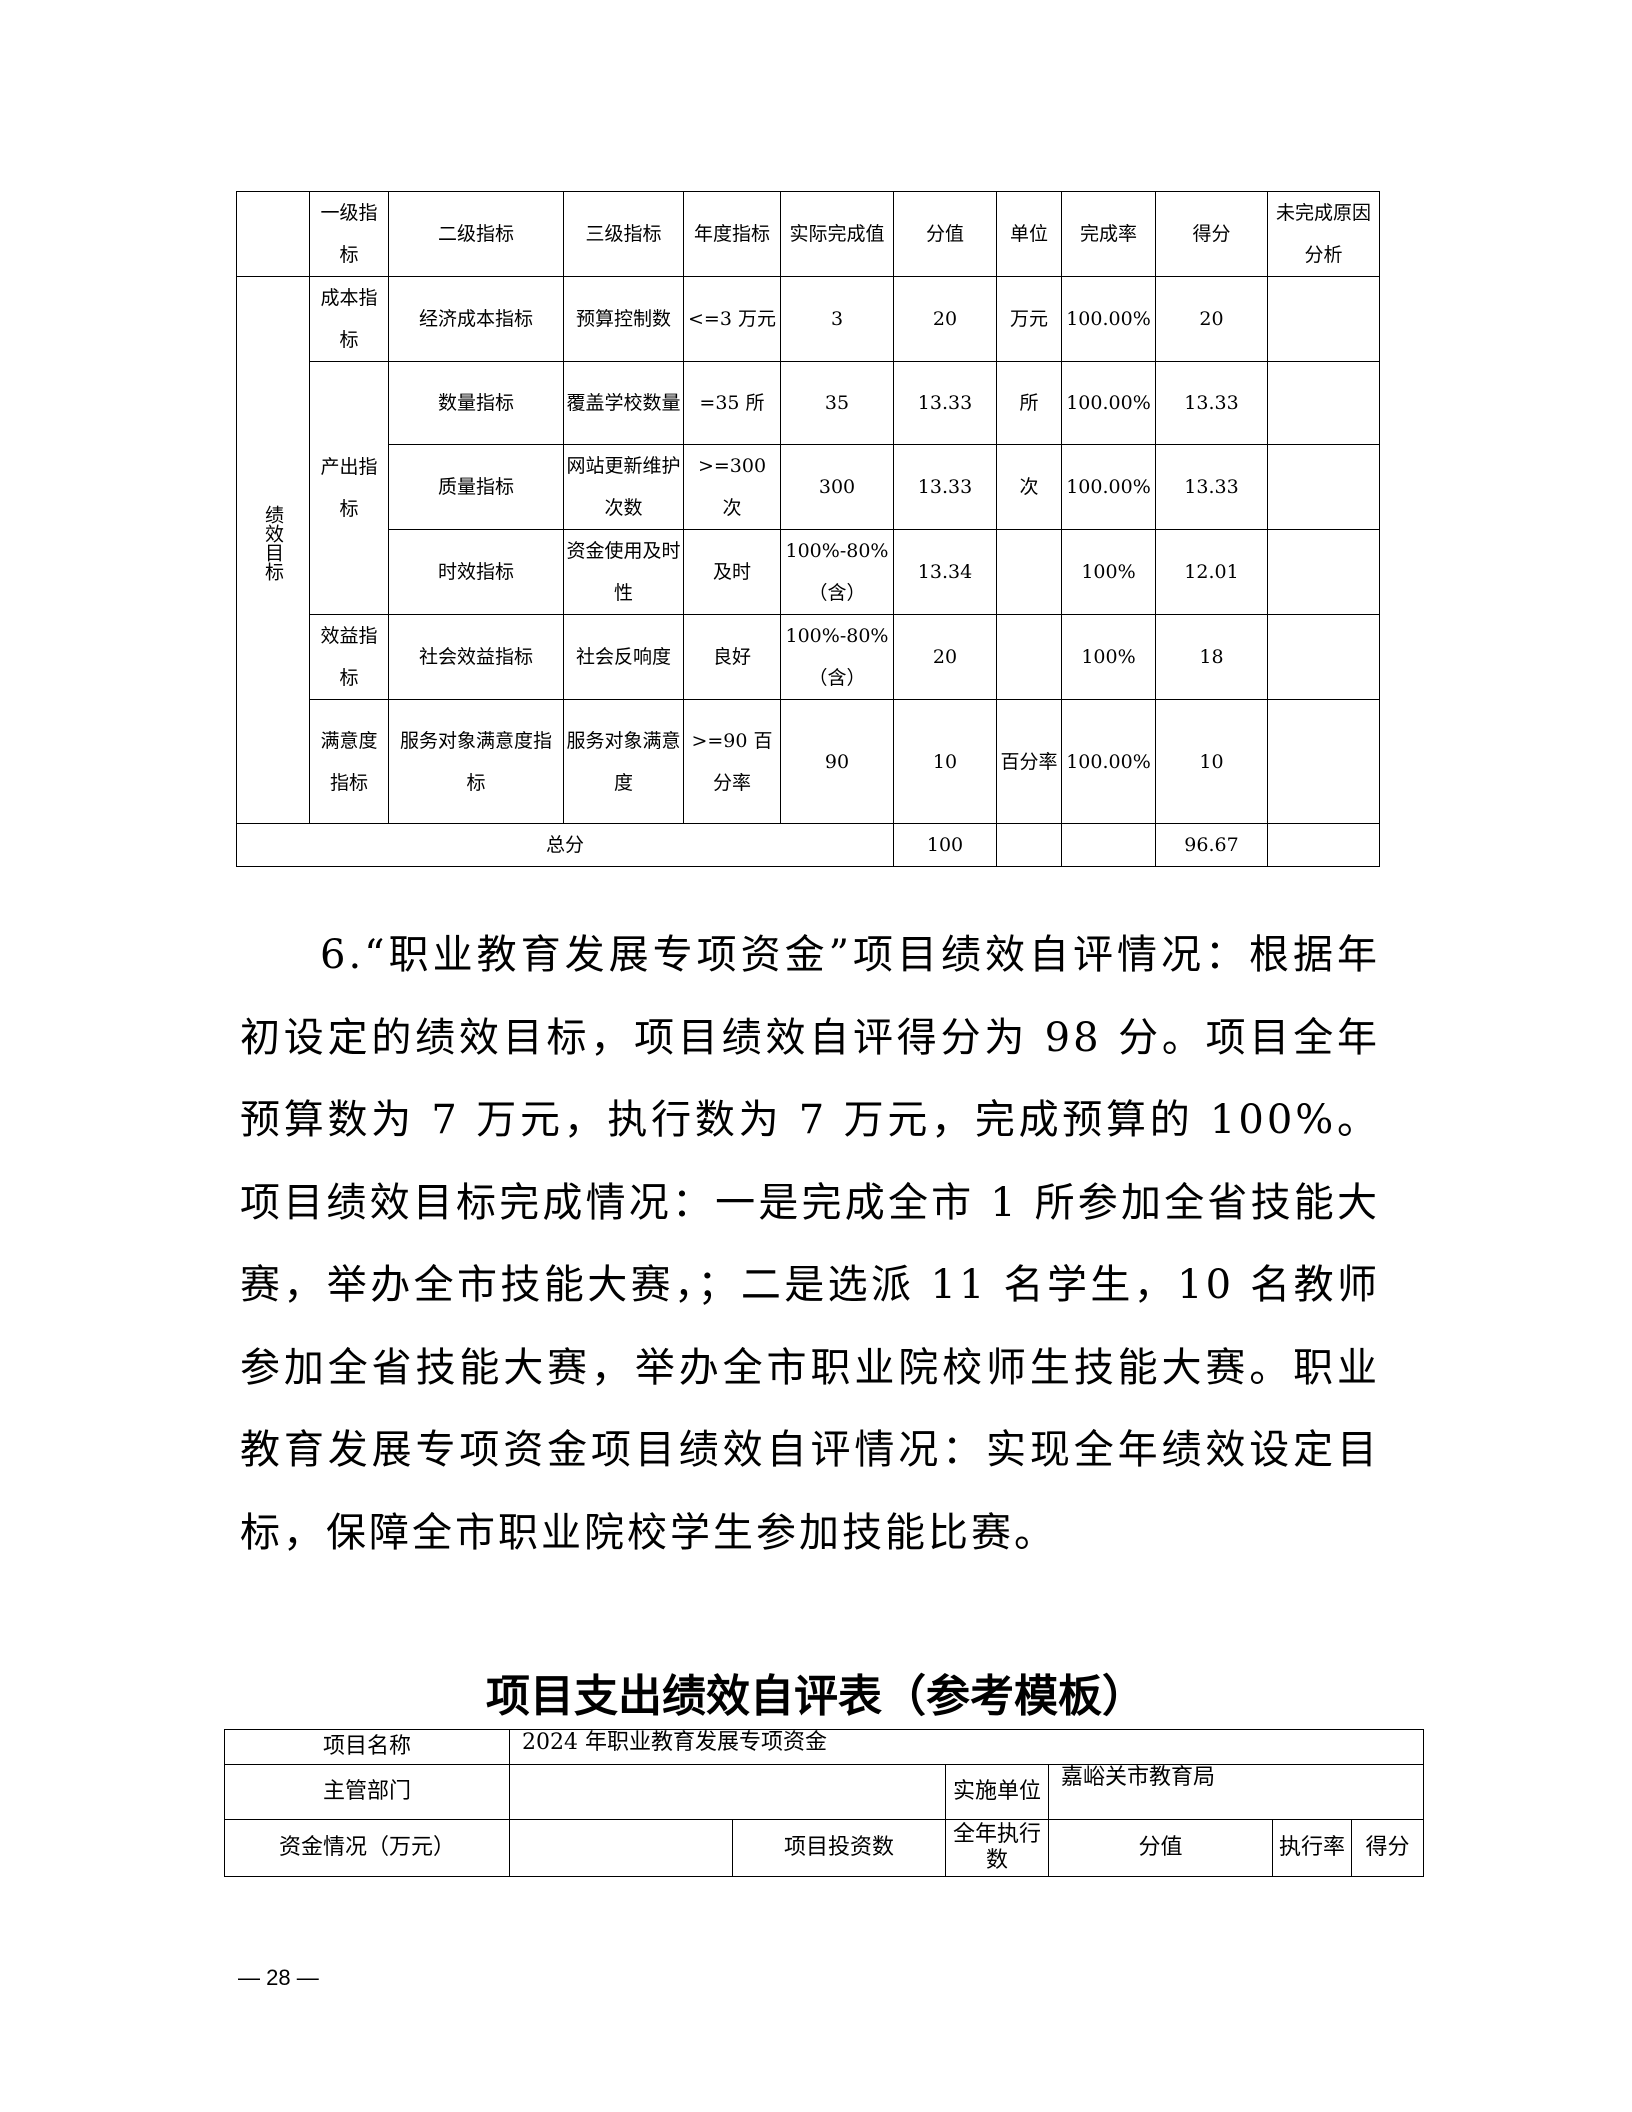 The width and height of the screenshot is (1632, 2112). I want to click on l2-cell: 时效指标, so click(476, 572).